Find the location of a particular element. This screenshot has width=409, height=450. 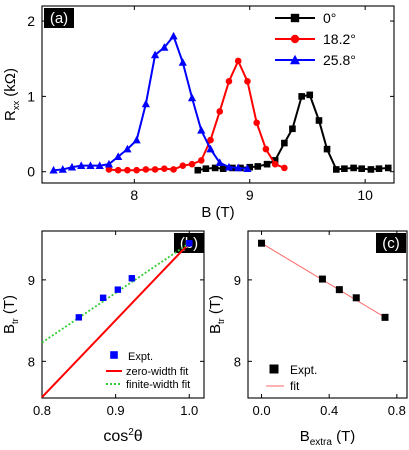

panel-label: (c) is located at coordinates (391, 243).